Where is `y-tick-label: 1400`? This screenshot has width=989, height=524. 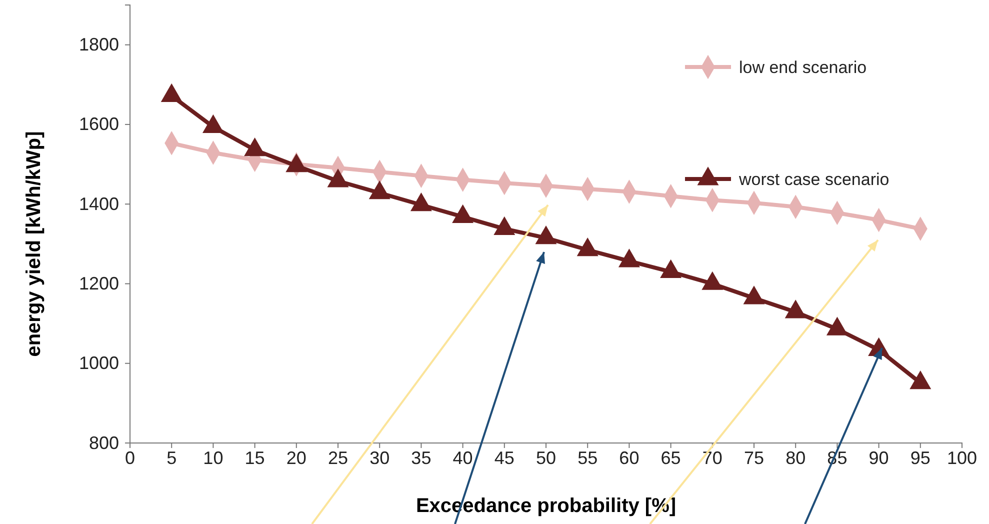 y-tick-label: 1400 is located at coordinates (98, 204).